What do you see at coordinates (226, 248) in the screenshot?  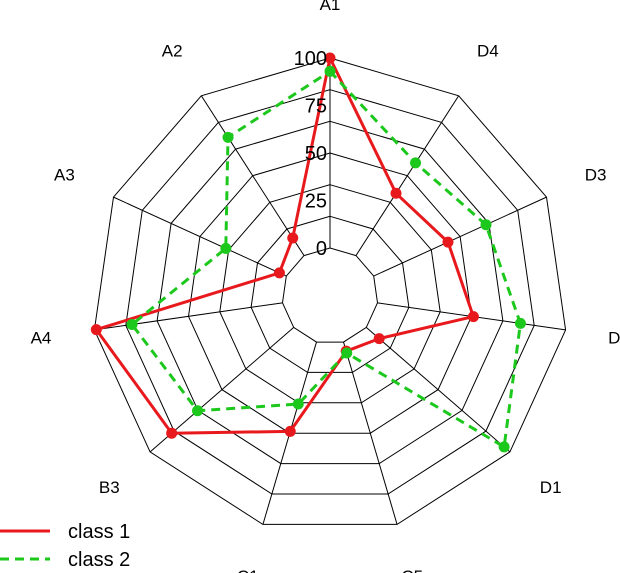 I see `point-class-2-a3` at bounding box center [226, 248].